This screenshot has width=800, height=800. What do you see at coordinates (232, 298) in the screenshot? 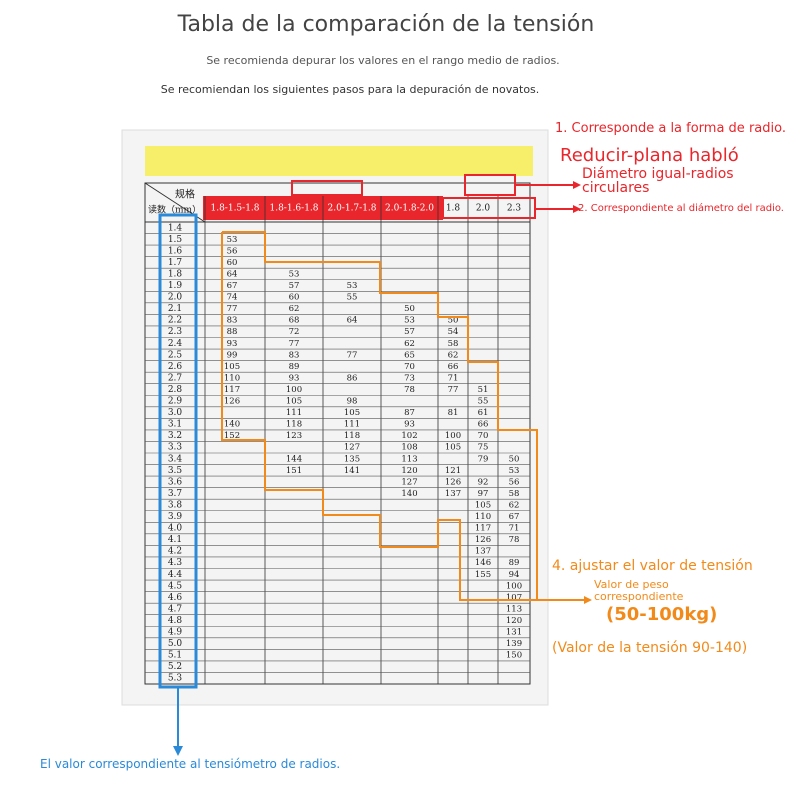
I see `tension-cell: 74` at bounding box center [232, 298].